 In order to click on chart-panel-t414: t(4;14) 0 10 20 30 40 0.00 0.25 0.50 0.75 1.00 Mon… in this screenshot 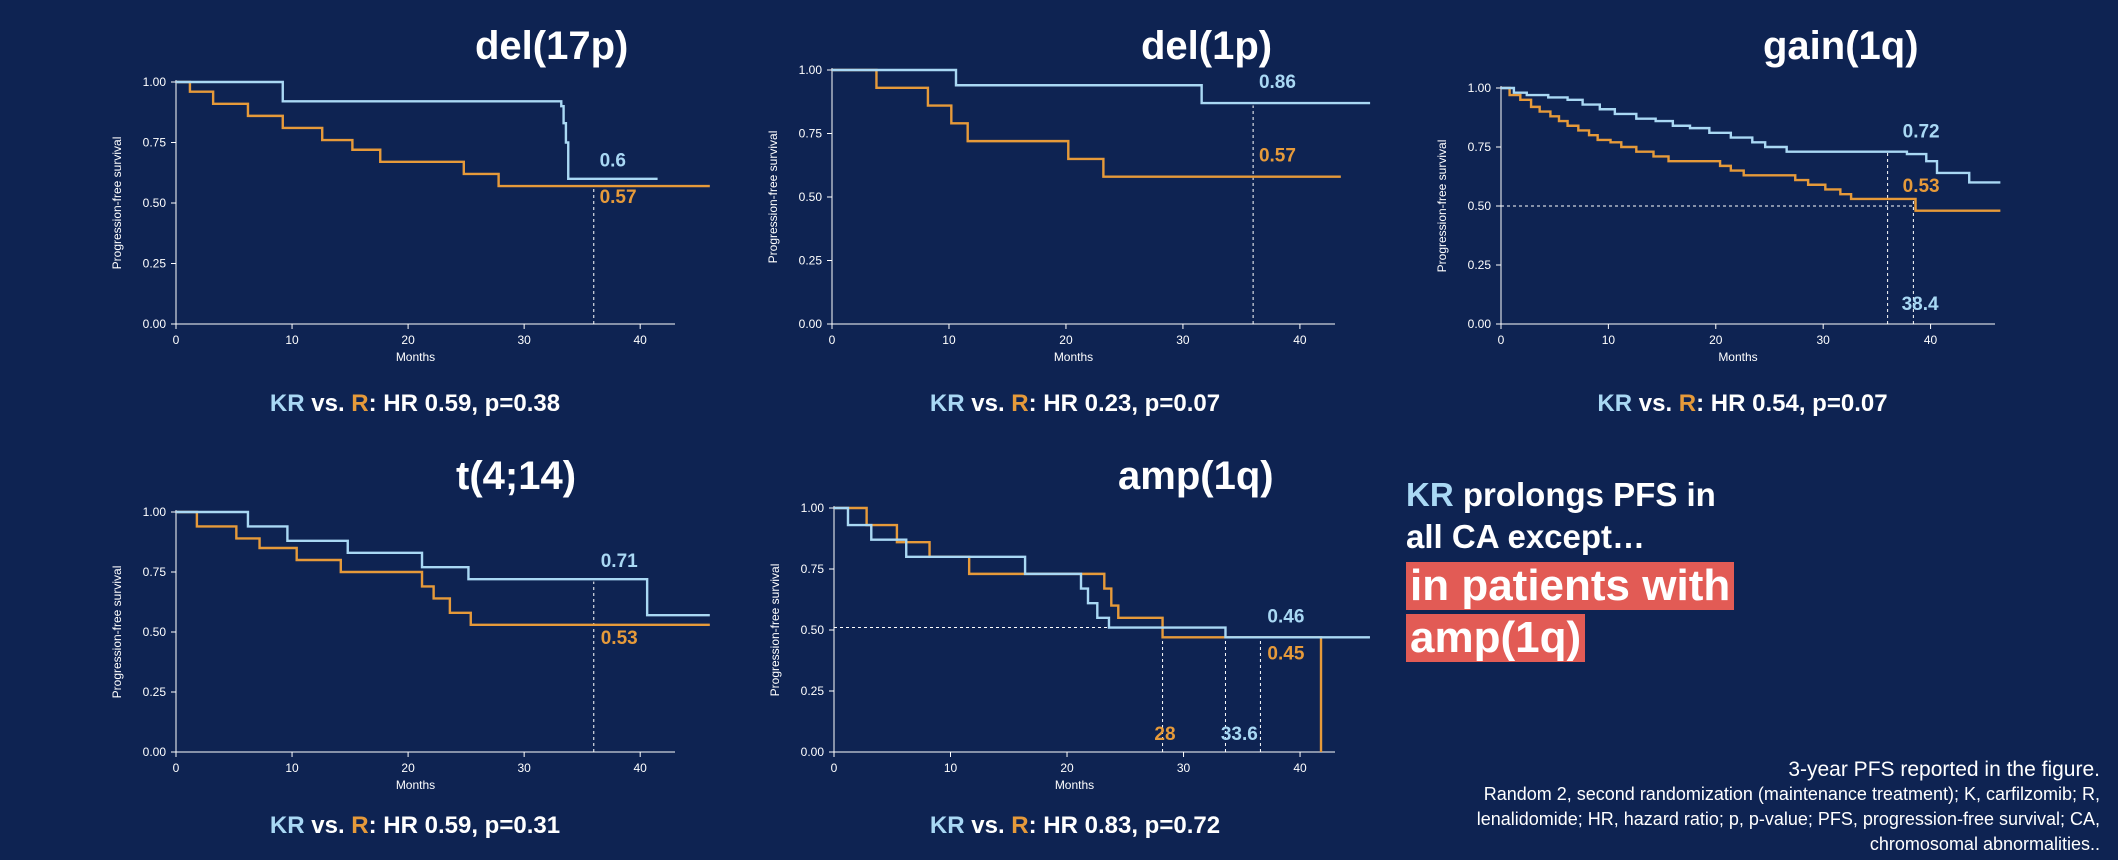, I will do `click(395, 650)`.